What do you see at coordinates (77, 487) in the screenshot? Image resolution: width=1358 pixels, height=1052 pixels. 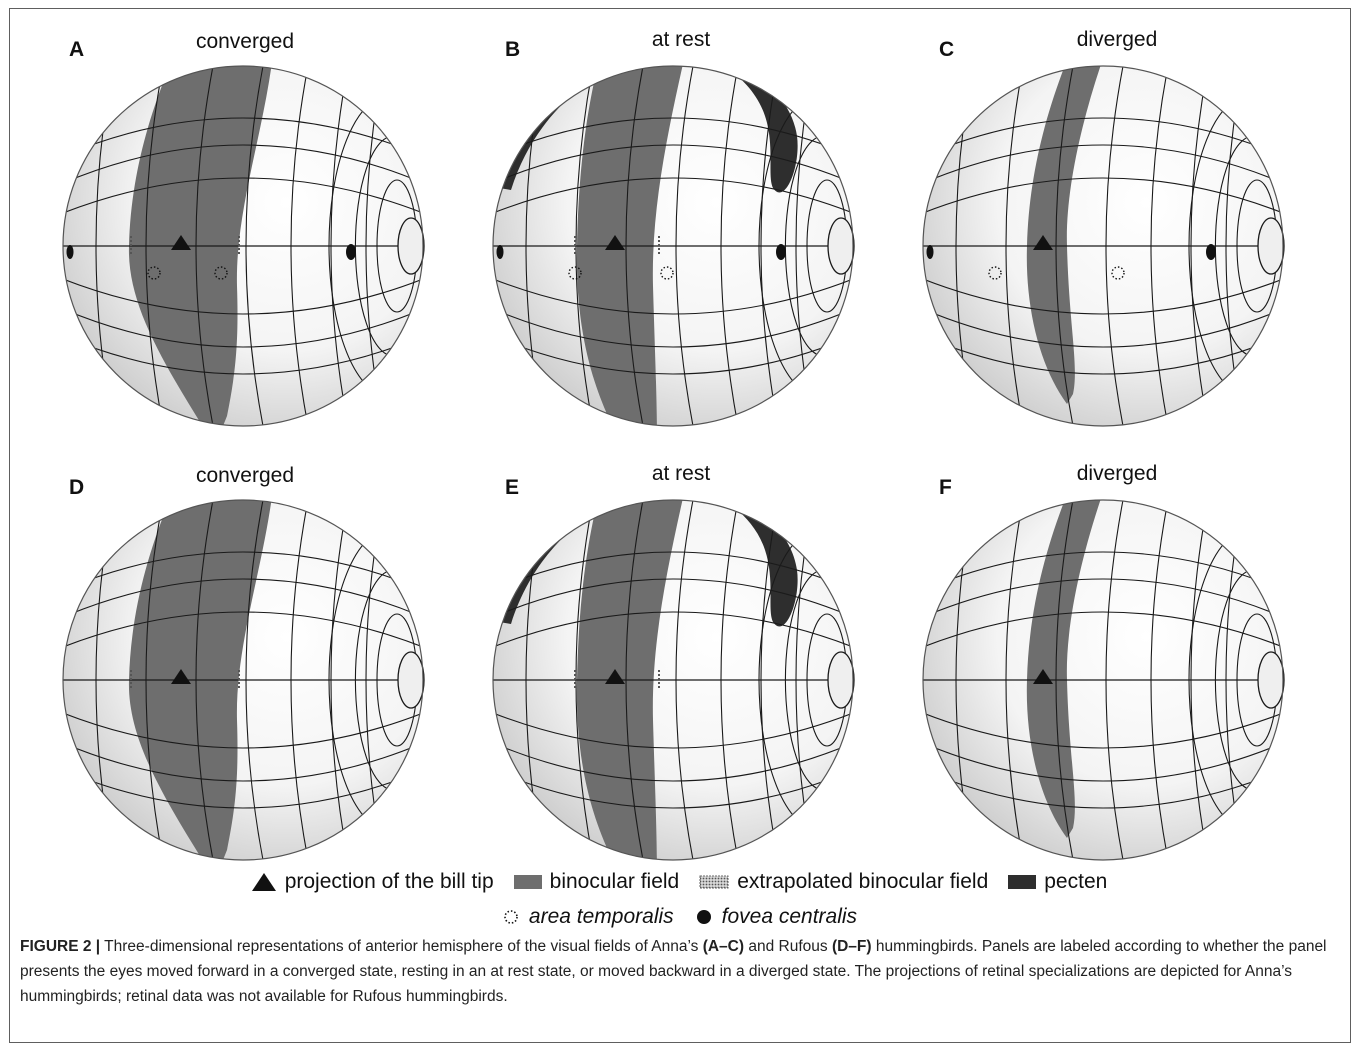 I see `panel-letter: D` at bounding box center [77, 487].